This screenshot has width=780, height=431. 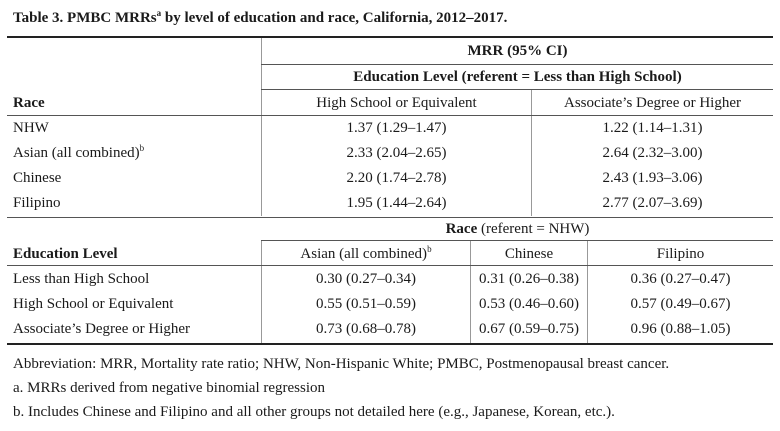 I want to click on group-header-rule, so click(x=517, y=64).